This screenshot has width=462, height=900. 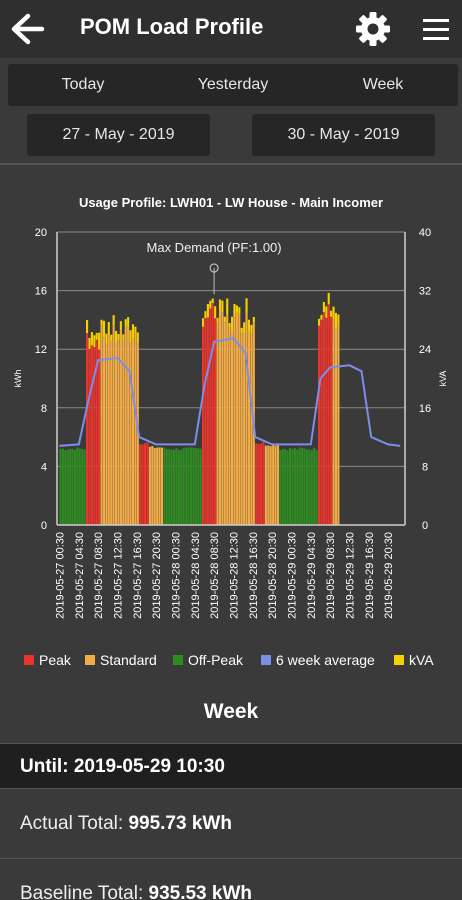 What do you see at coordinates (55, 660) in the screenshot?
I see `legend-label: Peak` at bounding box center [55, 660].